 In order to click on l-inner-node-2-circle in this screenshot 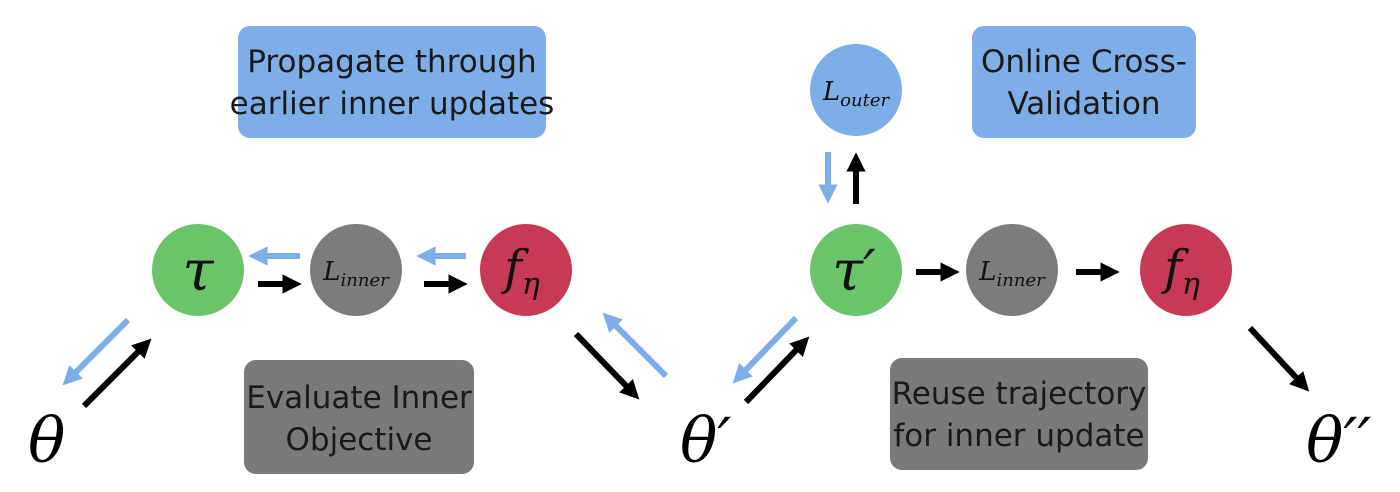, I will do `click(1012, 270)`.